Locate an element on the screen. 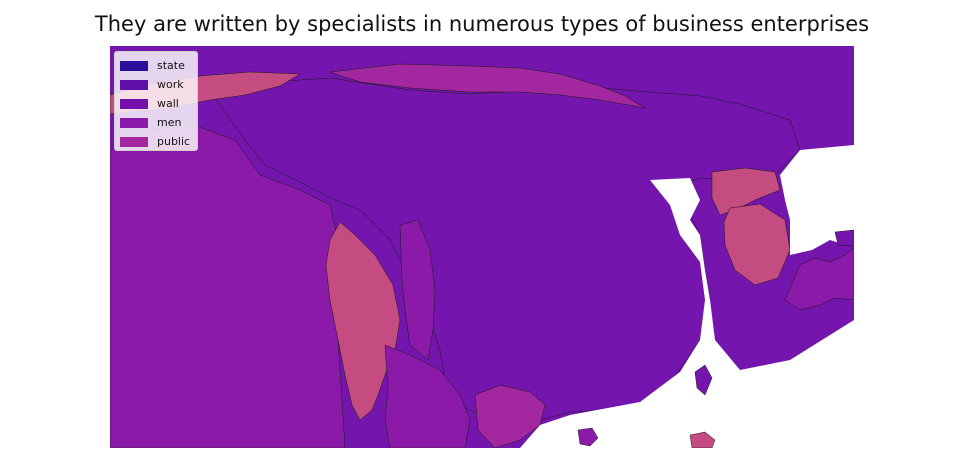 This screenshot has width=964, height=463. region-islands is located at coordinates (819, 279).